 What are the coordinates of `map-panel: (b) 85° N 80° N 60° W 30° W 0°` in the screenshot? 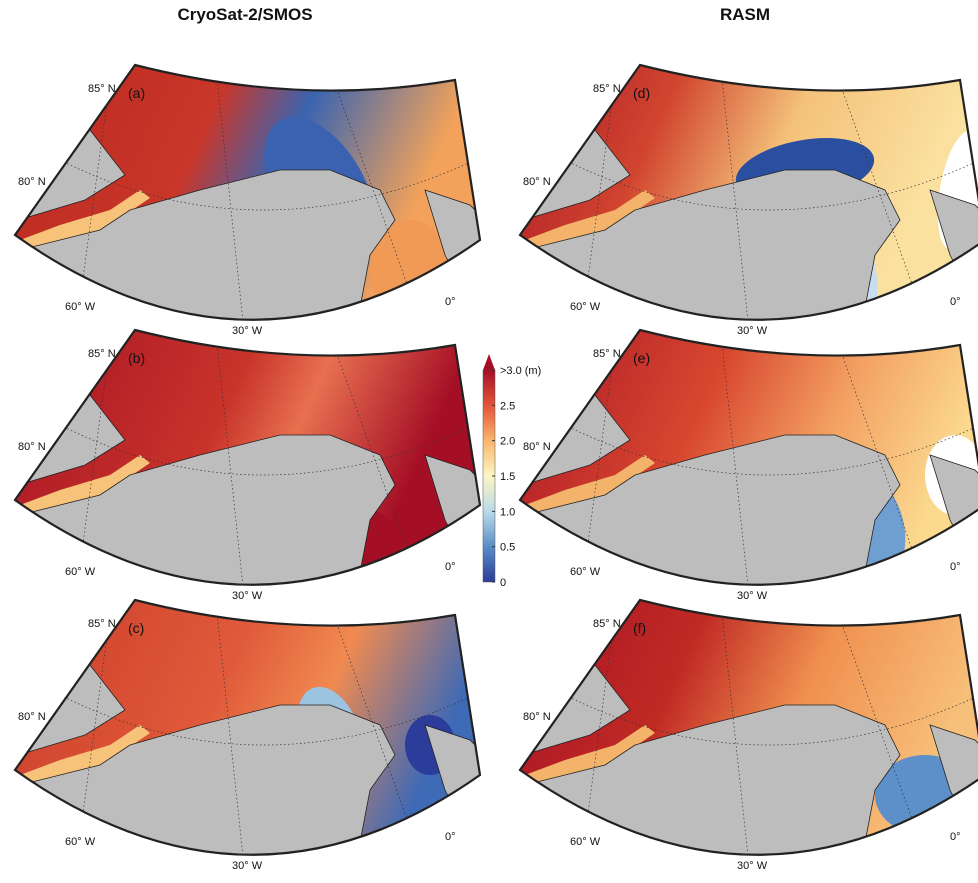 It's located at (247, 465).